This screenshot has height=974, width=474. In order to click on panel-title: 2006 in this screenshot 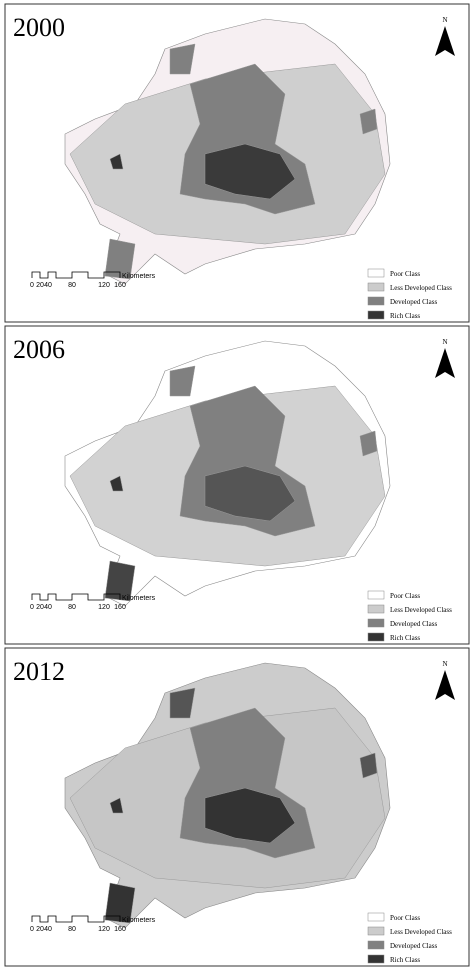, I will do `click(39, 349)`.